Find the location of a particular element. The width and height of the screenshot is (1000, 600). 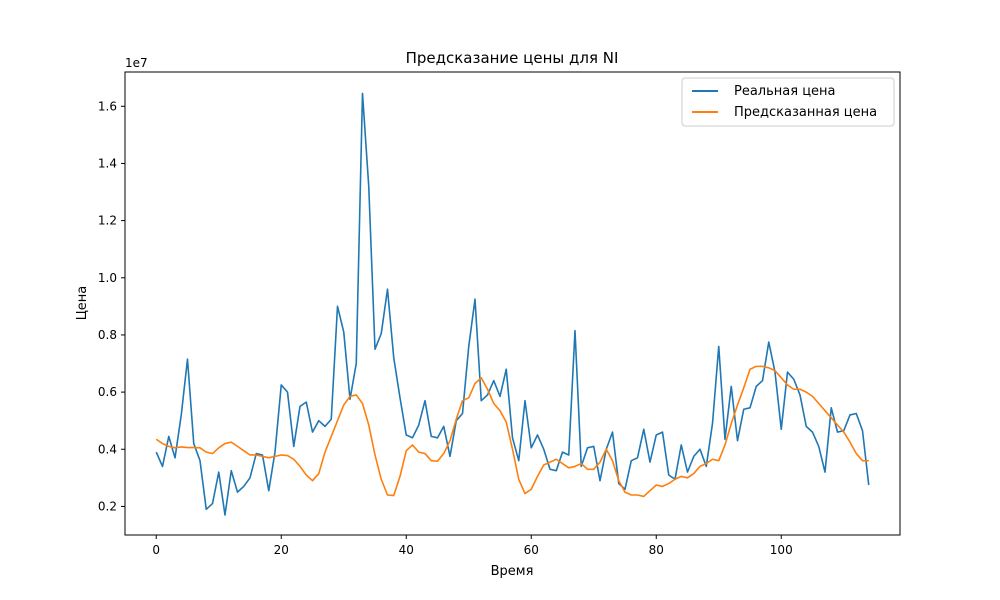

y-tick-label: 1.2 is located at coordinates (107, 221).